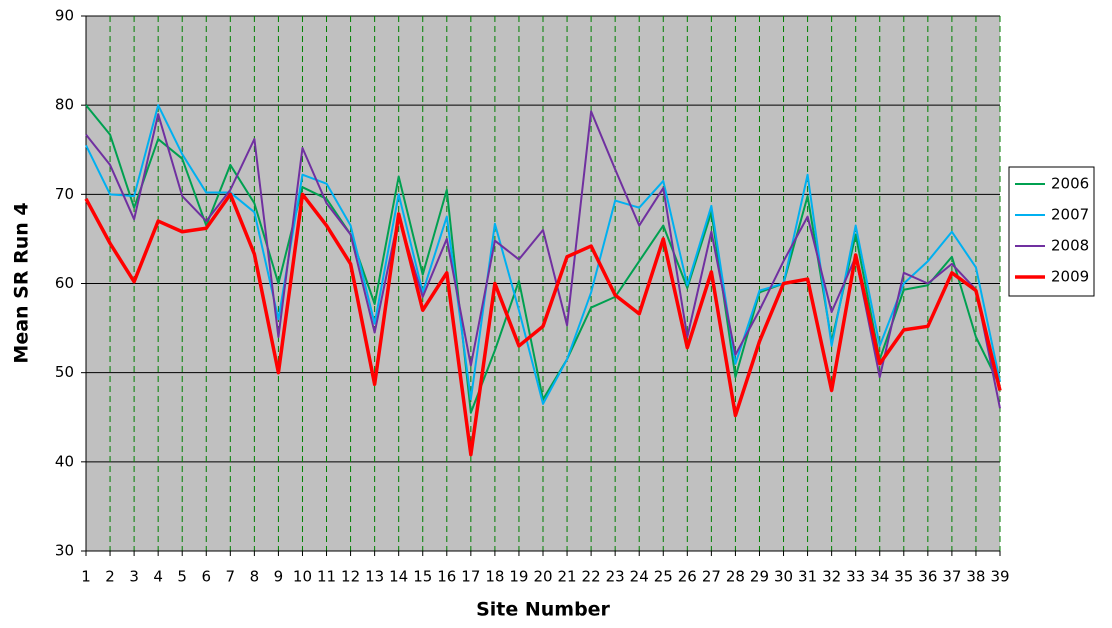 This screenshot has width=1112, height=628. I want to click on x-tick-label: 30, so click(783, 577).